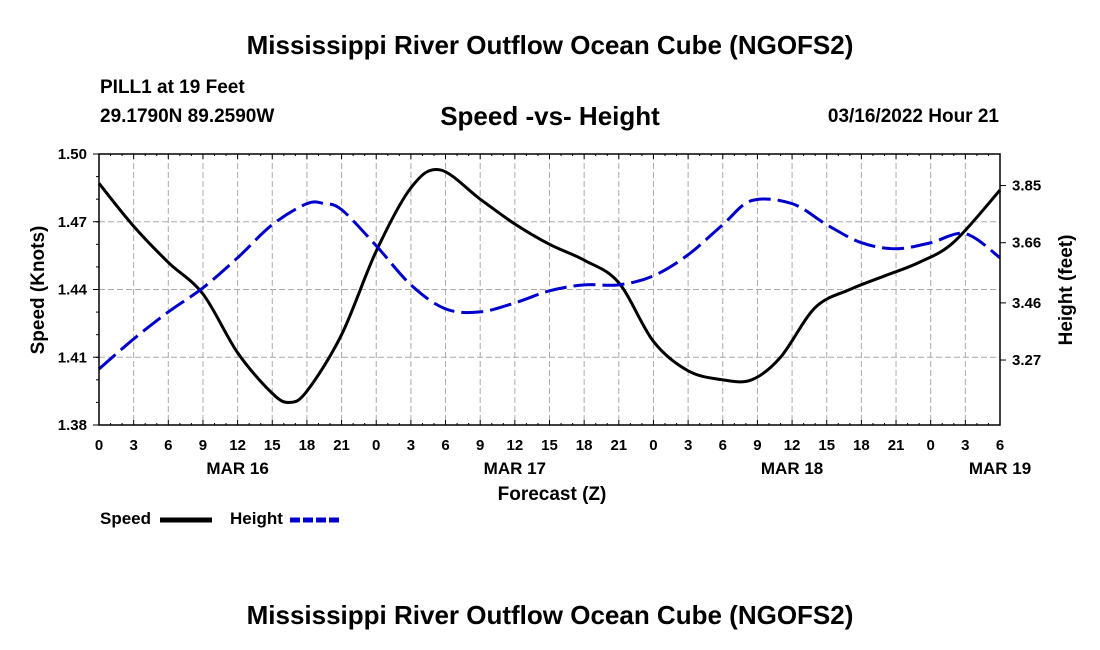  I want to click on y-right-tick-label: 3.85, so click(1026, 186).